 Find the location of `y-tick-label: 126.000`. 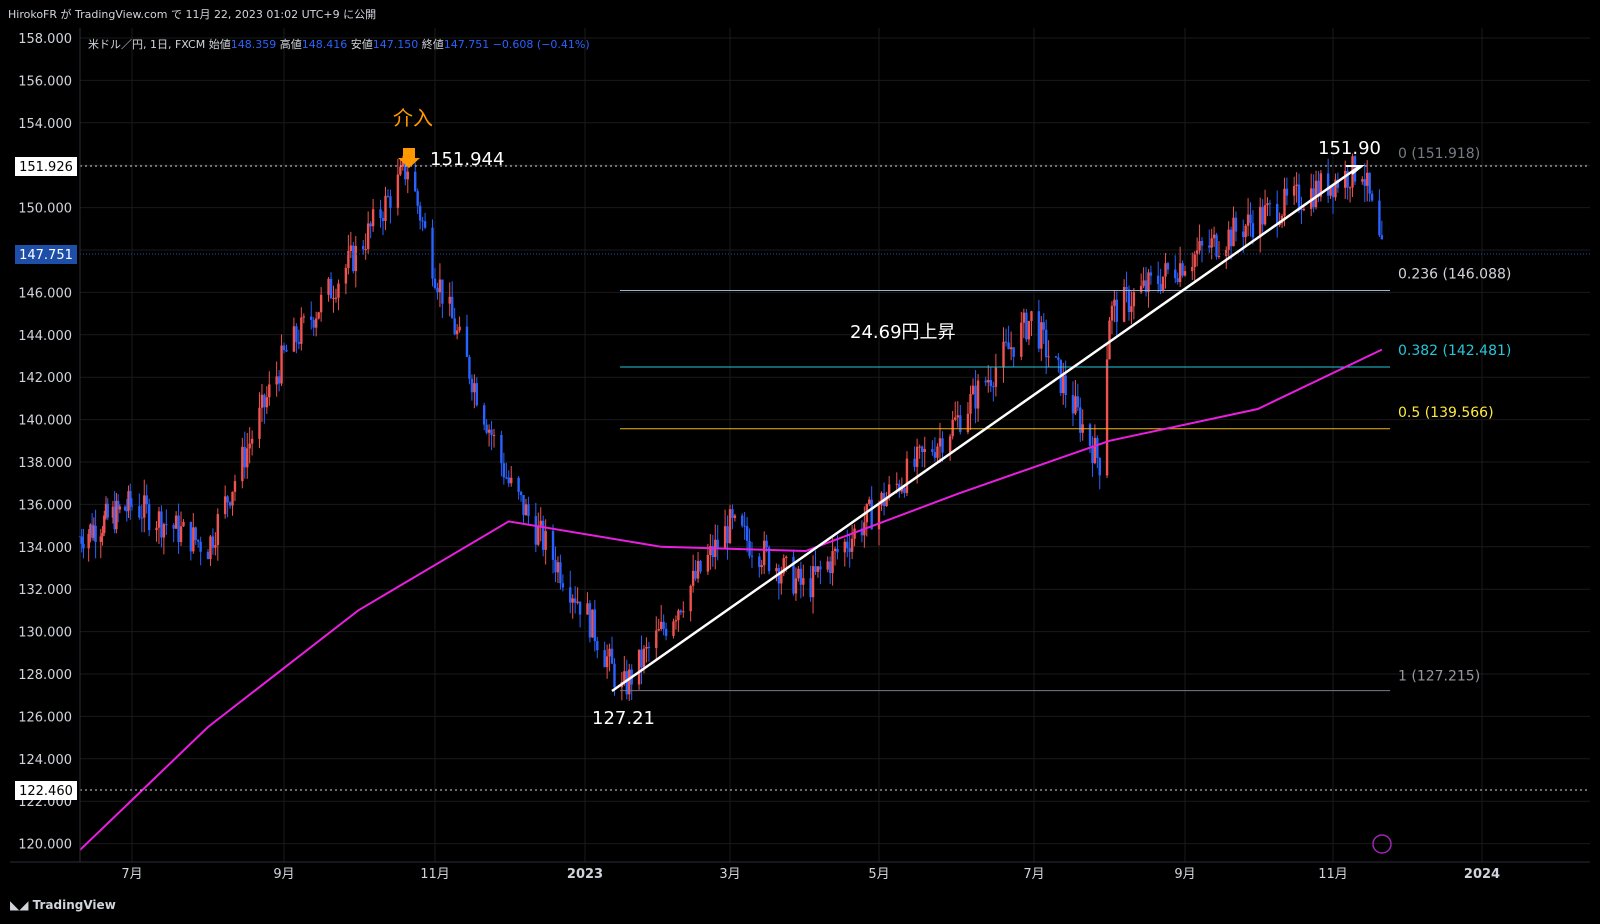

y-tick-label: 126.000 is located at coordinates (45, 717).